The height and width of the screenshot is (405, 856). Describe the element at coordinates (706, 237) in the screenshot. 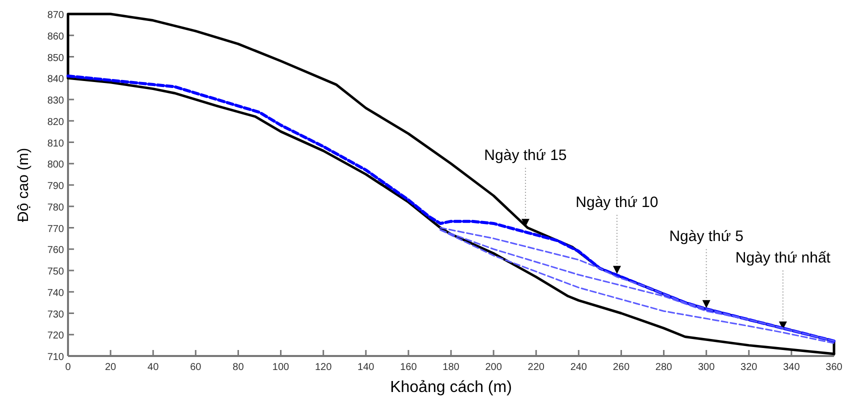

I see `annotation: Ngày thứ 5` at that location.